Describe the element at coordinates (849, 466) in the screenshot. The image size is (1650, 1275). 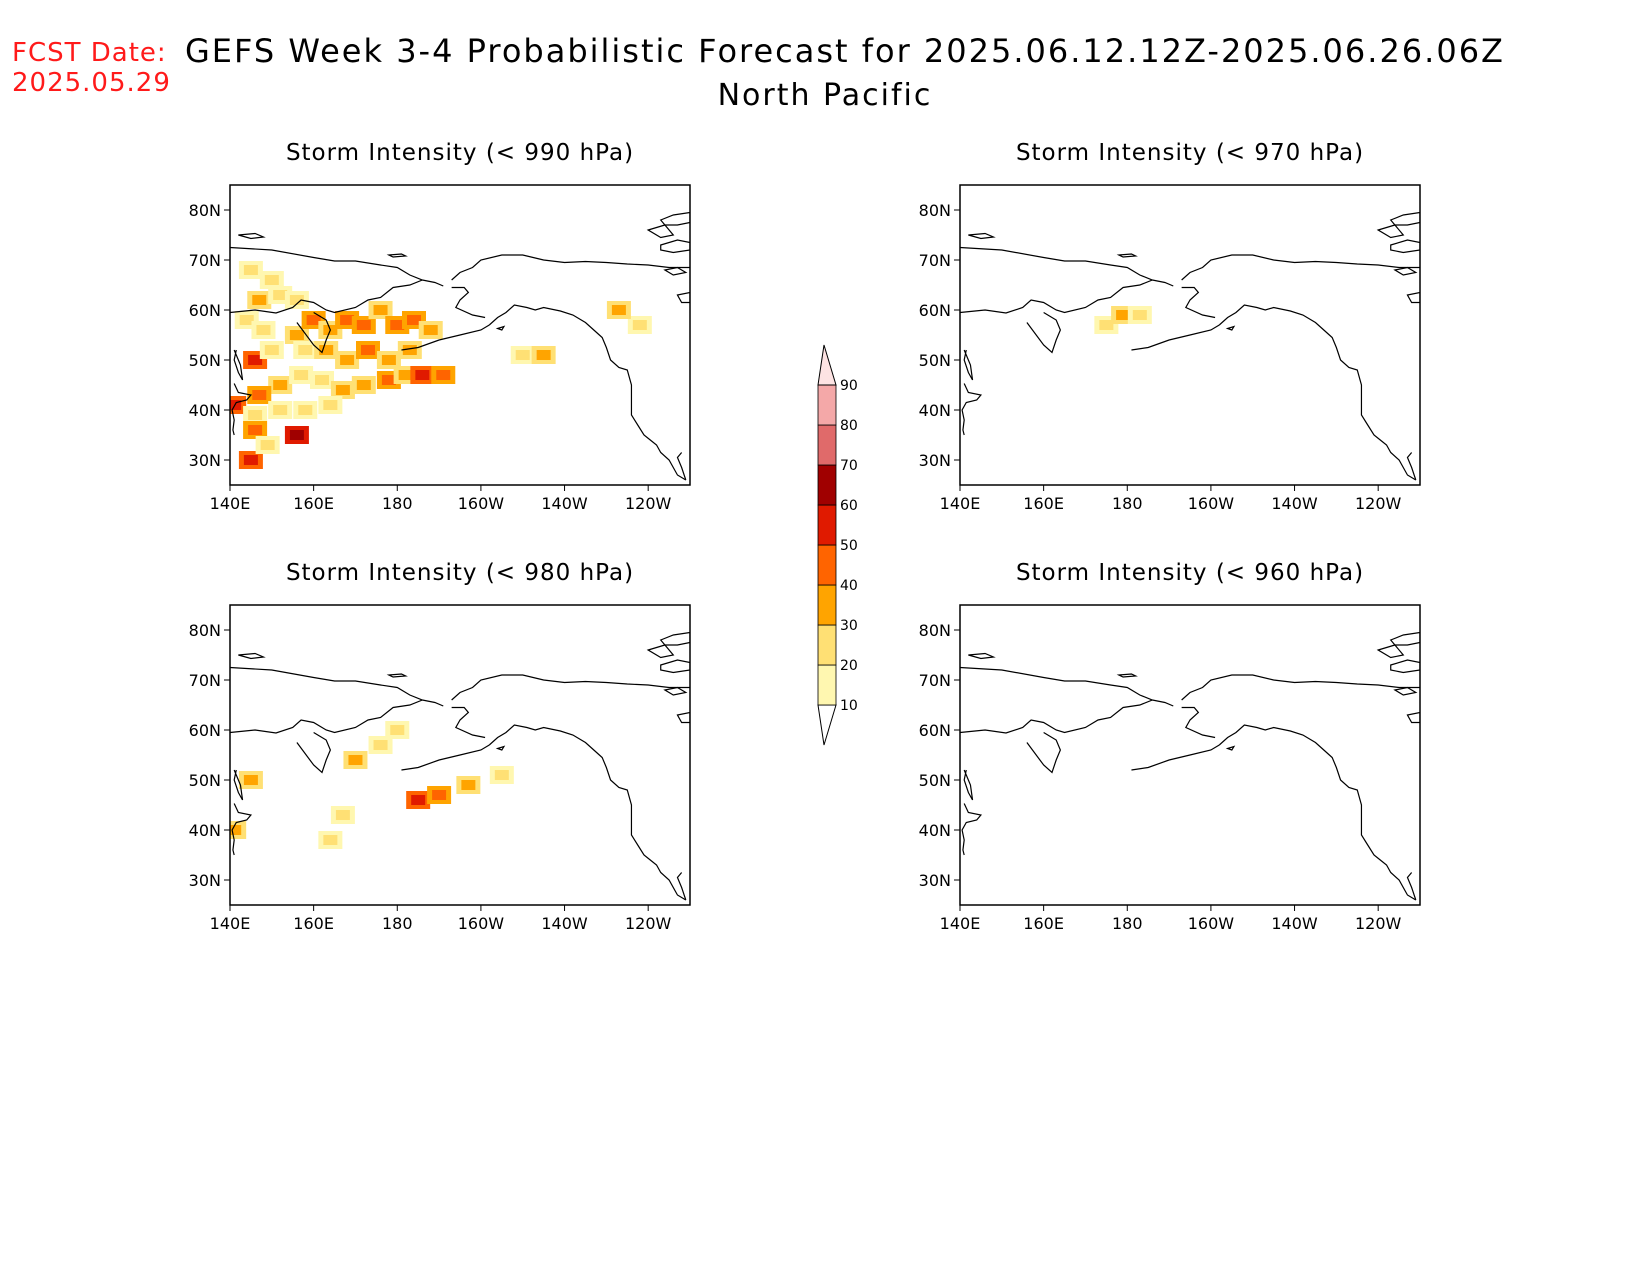
I see `legend-level-label: 70` at that location.